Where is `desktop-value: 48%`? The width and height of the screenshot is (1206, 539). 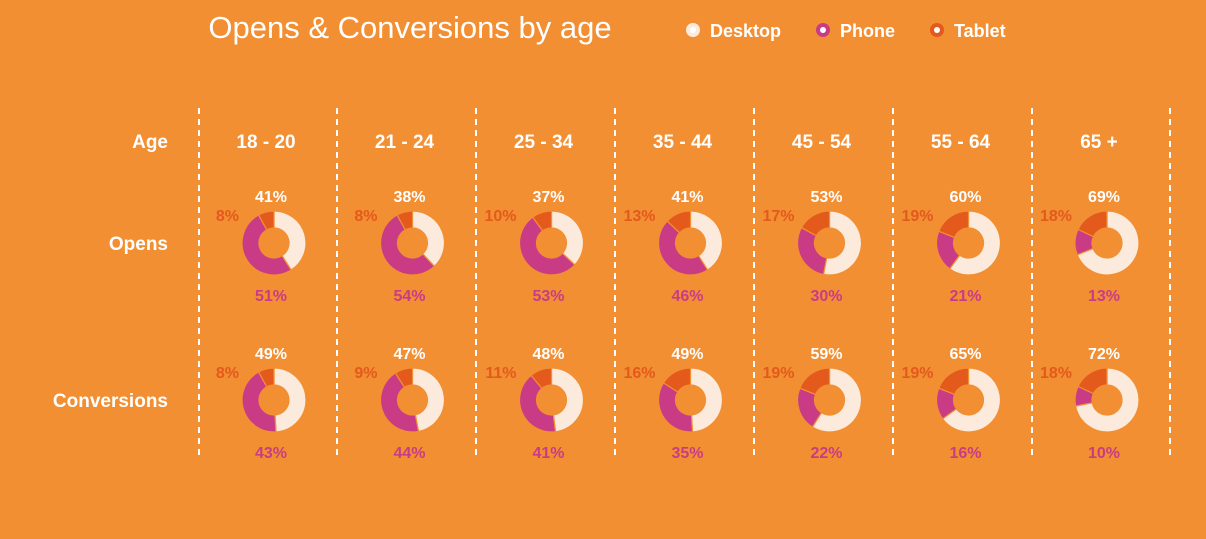 desktop-value: 48% is located at coordinates (548, 354).